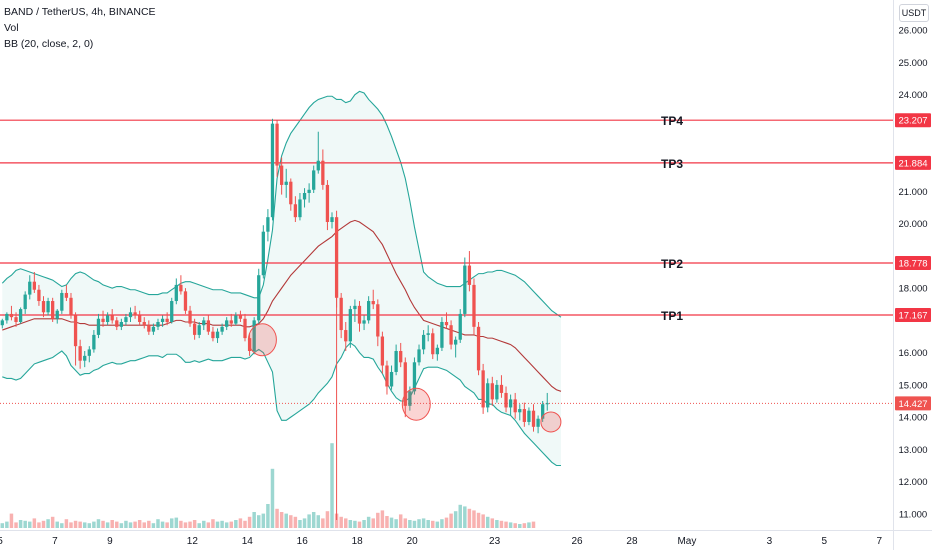 This screenshot has width=932, height=555. What do you see at coordinates (495, 541) in the screenshot?
I see `x-tick-label: 23` at bounding box center [495, 541].